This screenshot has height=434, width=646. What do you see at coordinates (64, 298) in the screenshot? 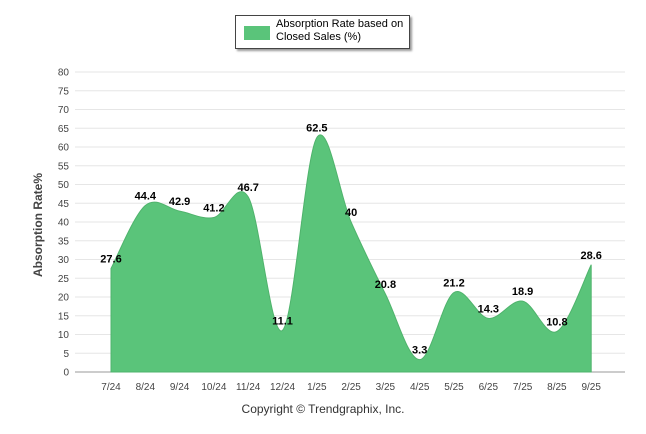
I see `y-tick-label: 20` at bounding box center [64, 298].